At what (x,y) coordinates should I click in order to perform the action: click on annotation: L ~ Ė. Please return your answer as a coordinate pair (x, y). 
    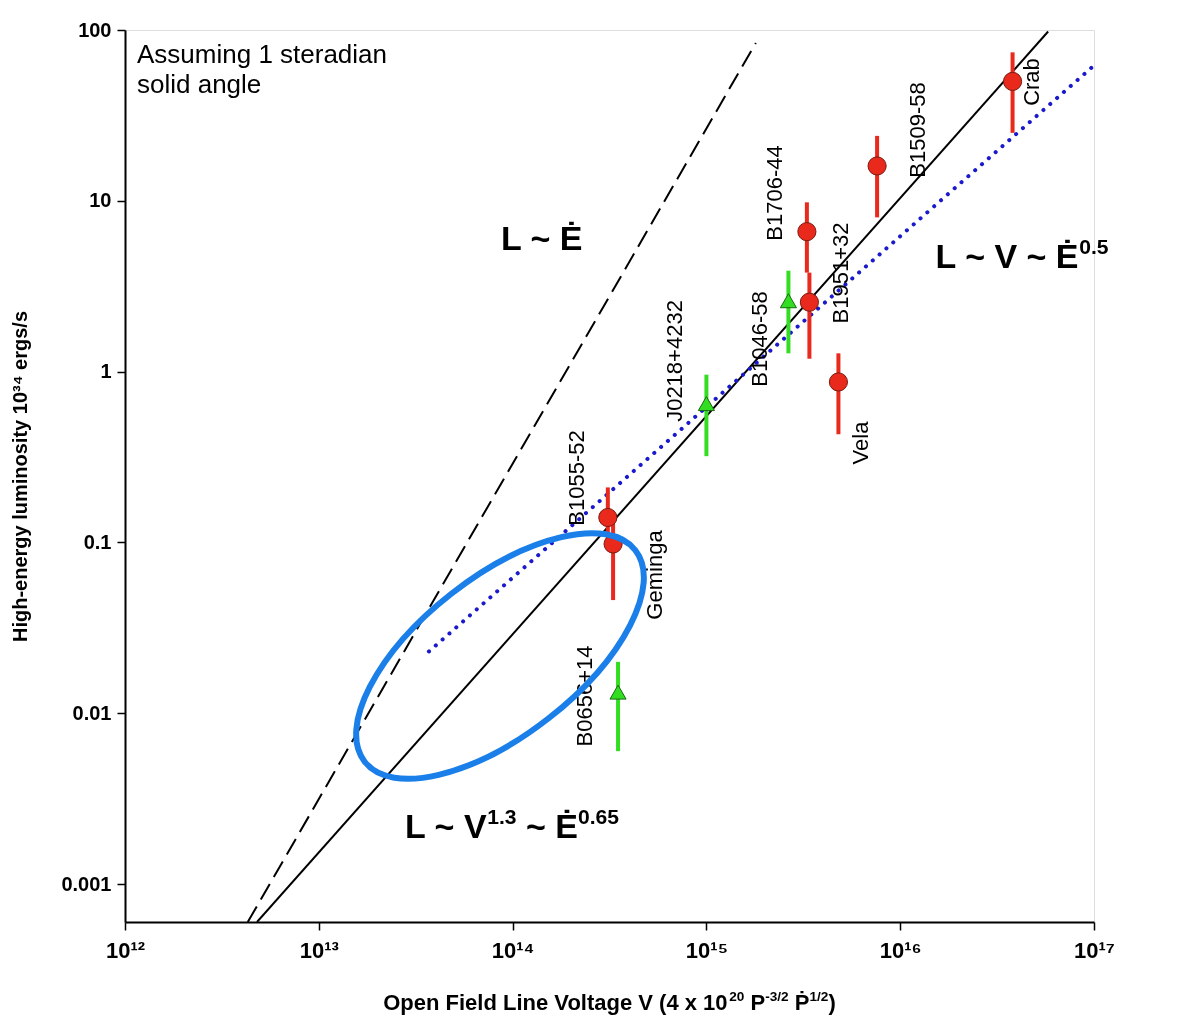
    Looking at the image, I should click on (541, 238).